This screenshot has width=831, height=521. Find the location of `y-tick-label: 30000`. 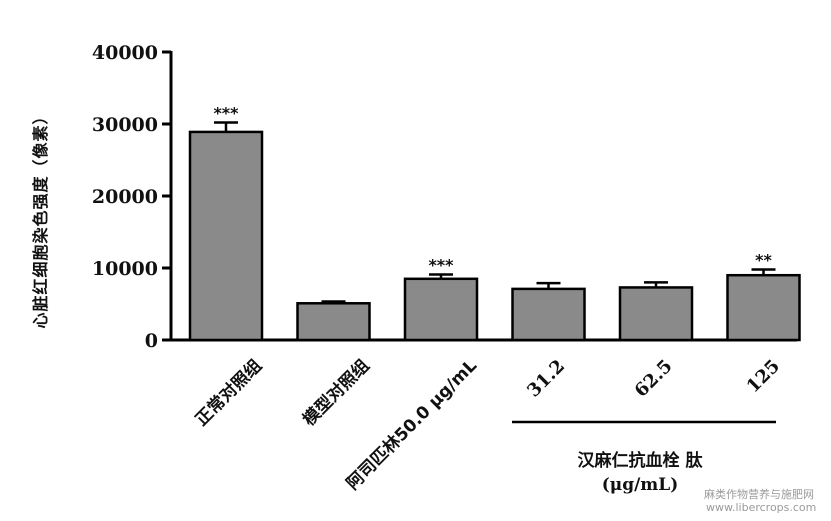

y-tick-label: 30000 is located at coordinates (125, 125).